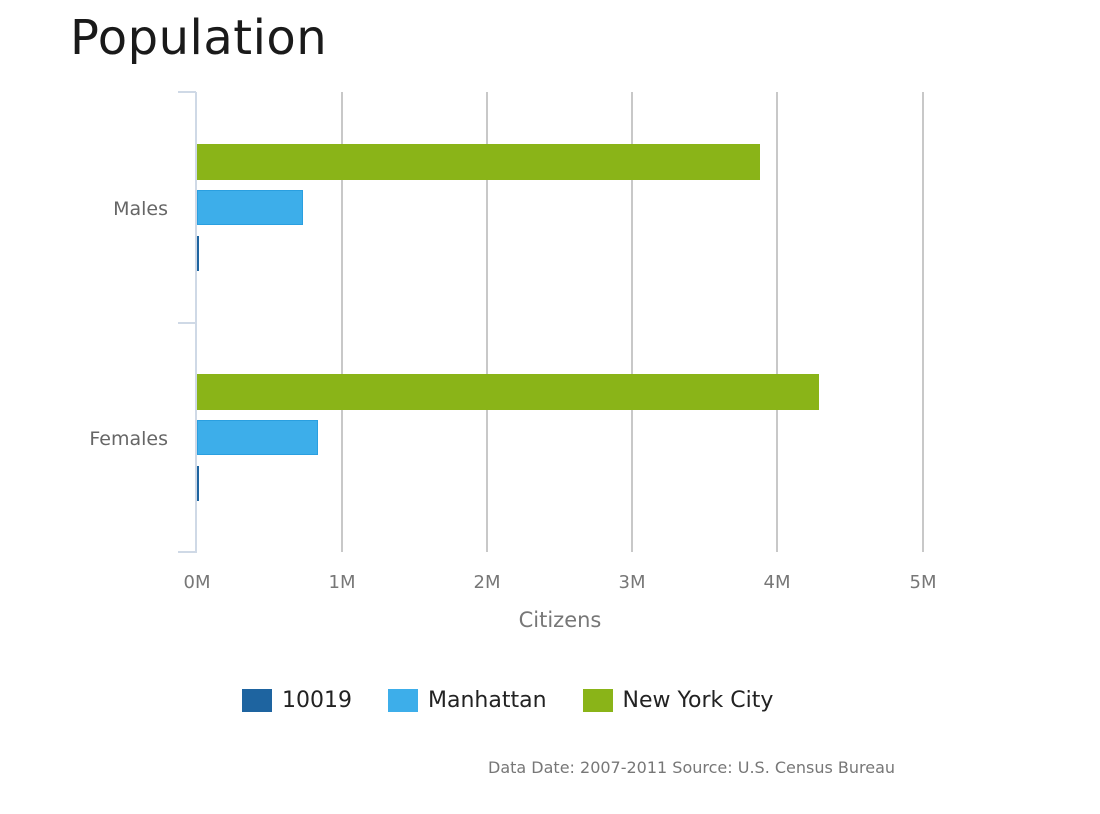 The image size is (1100, 814). What do you see at coordinates (923, 582) in the screenshot?
I see `x-tick-label: 5M` at bounding box center [923, 582].